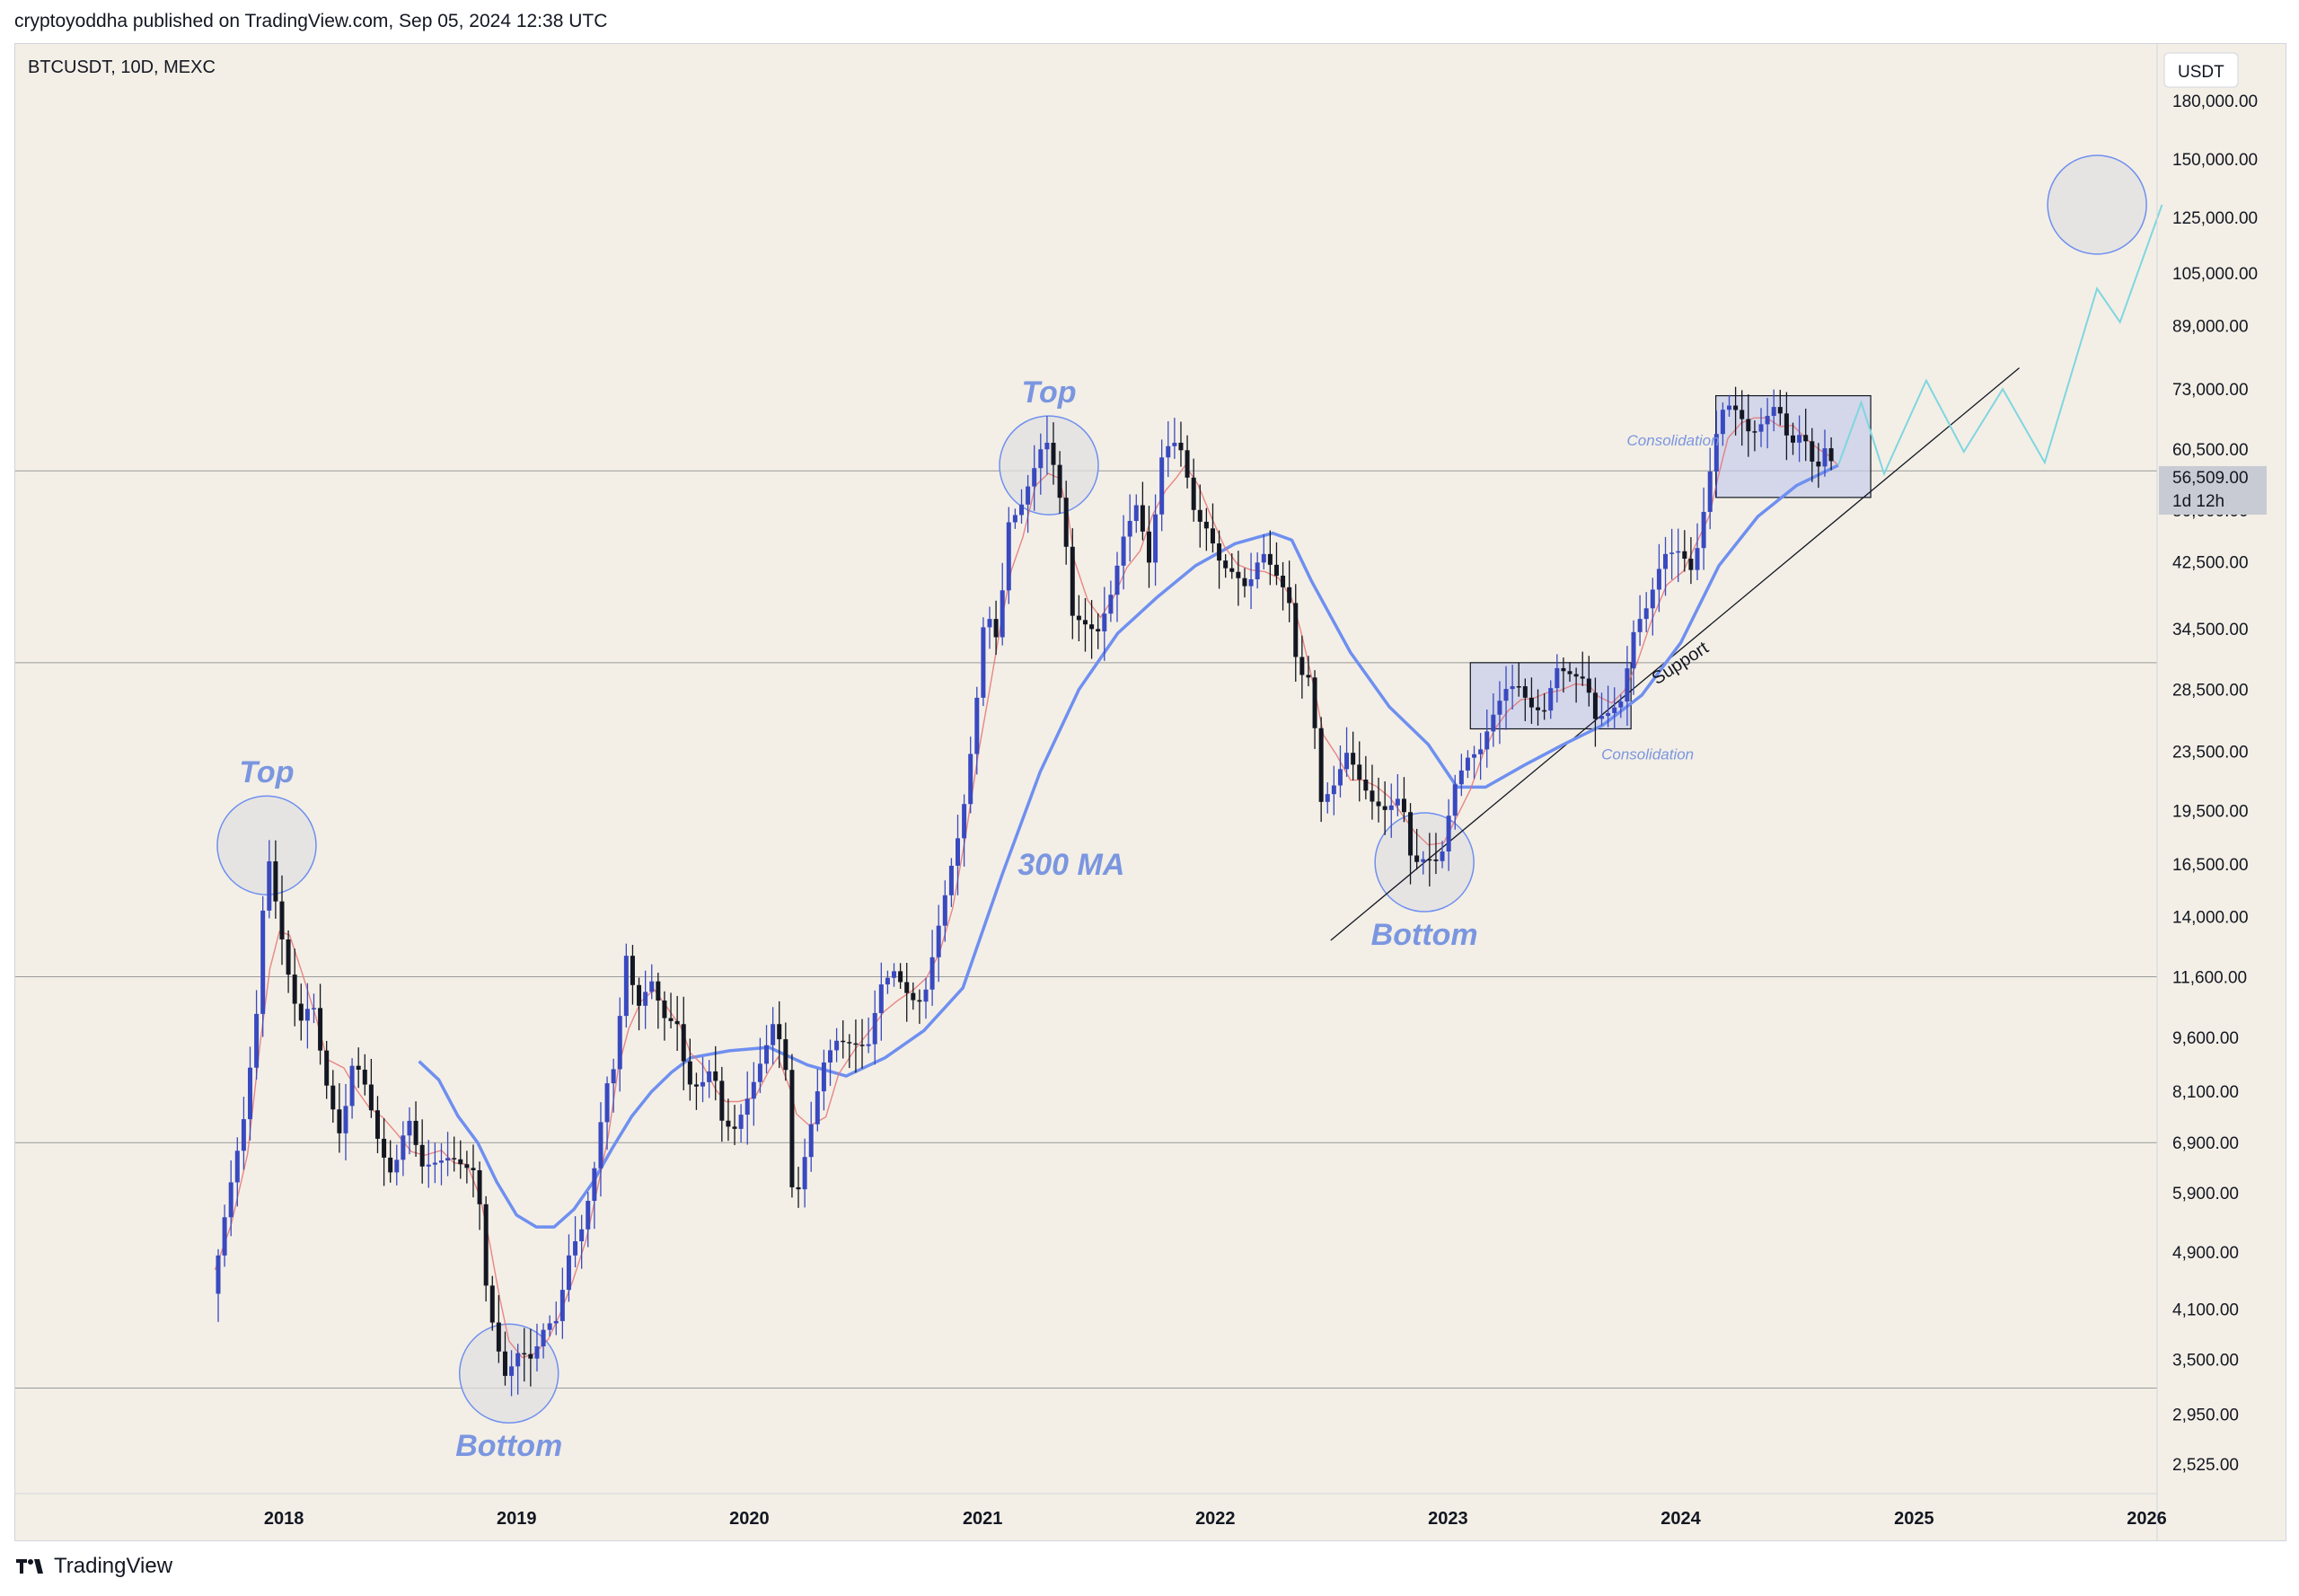 This screenshot has height=1596, width=2299. What do you see at coordinates (2210, 478) in the screenshot?
I see `current-price-label: 56,509.00` at bounding box center [2210, 478].